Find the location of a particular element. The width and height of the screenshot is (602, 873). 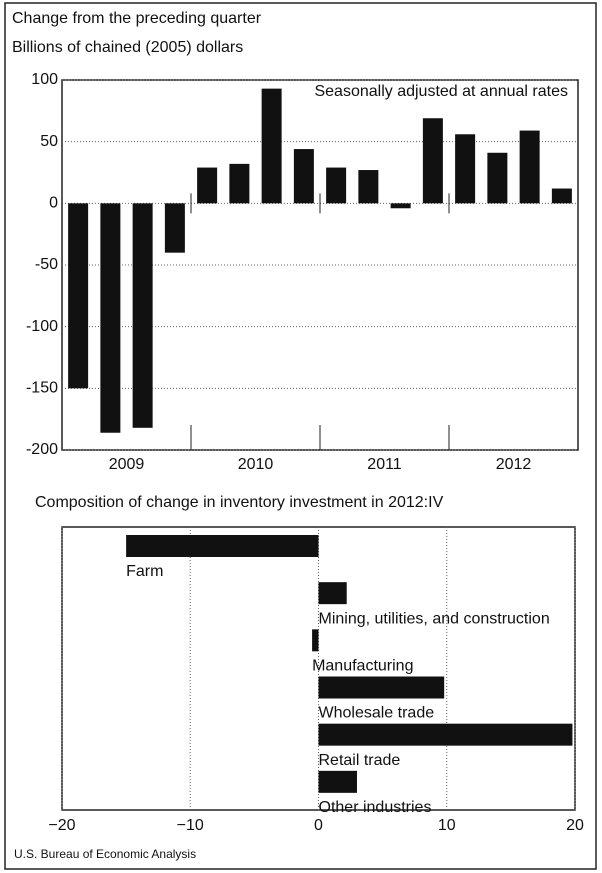

x-tick-label: −10 is located at coordinates (190, 825).